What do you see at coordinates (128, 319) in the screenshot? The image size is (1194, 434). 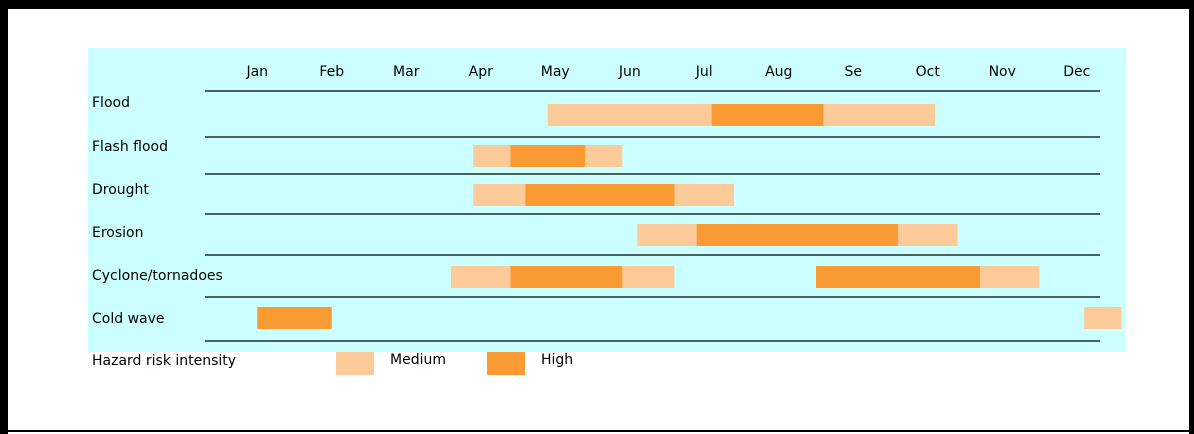 I see `row-label: Cold wave` at bounding box center [128, 319].